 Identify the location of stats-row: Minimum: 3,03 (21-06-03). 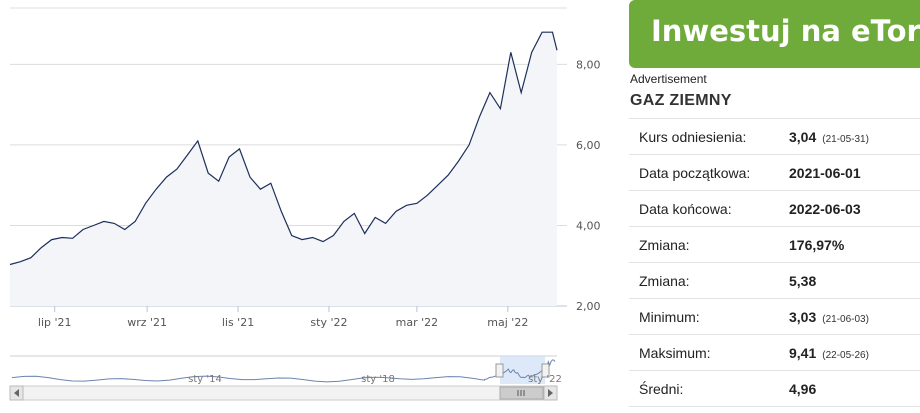
(774, 316).